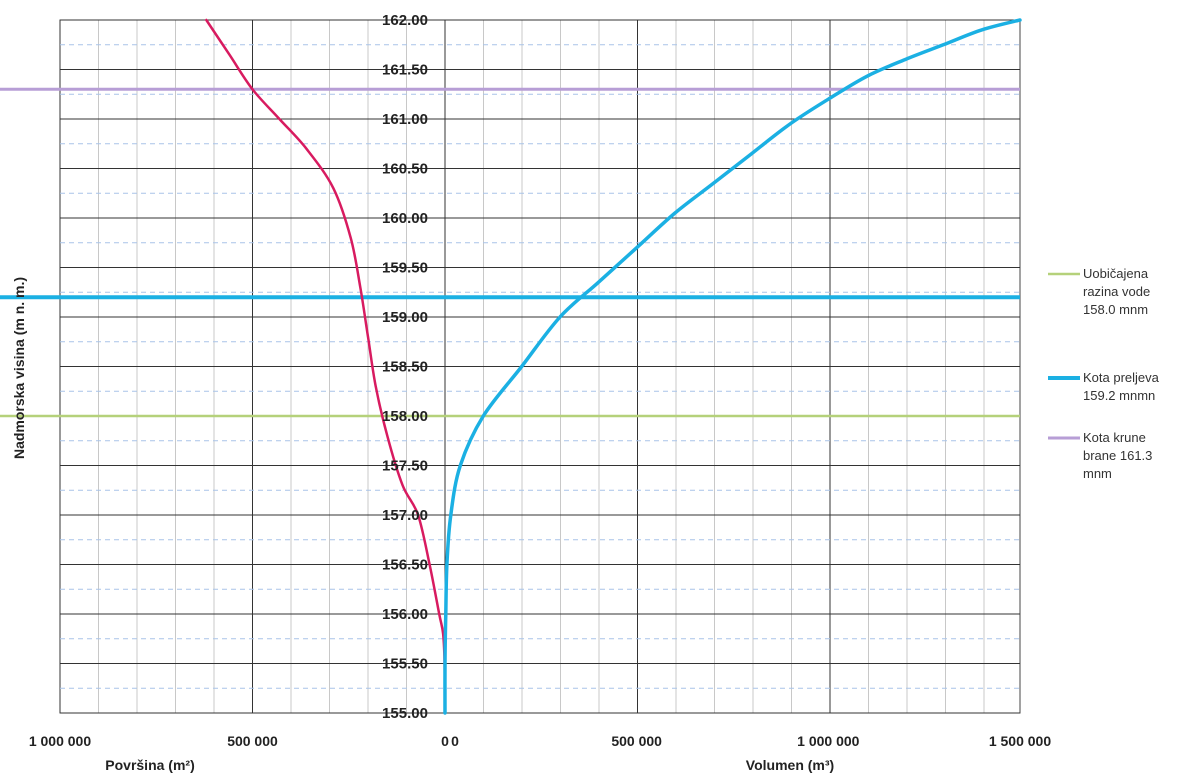 The height and width of the screenshot is (778, 1178). I want to click on y-tick-label: 157.00, so click(405, 515).